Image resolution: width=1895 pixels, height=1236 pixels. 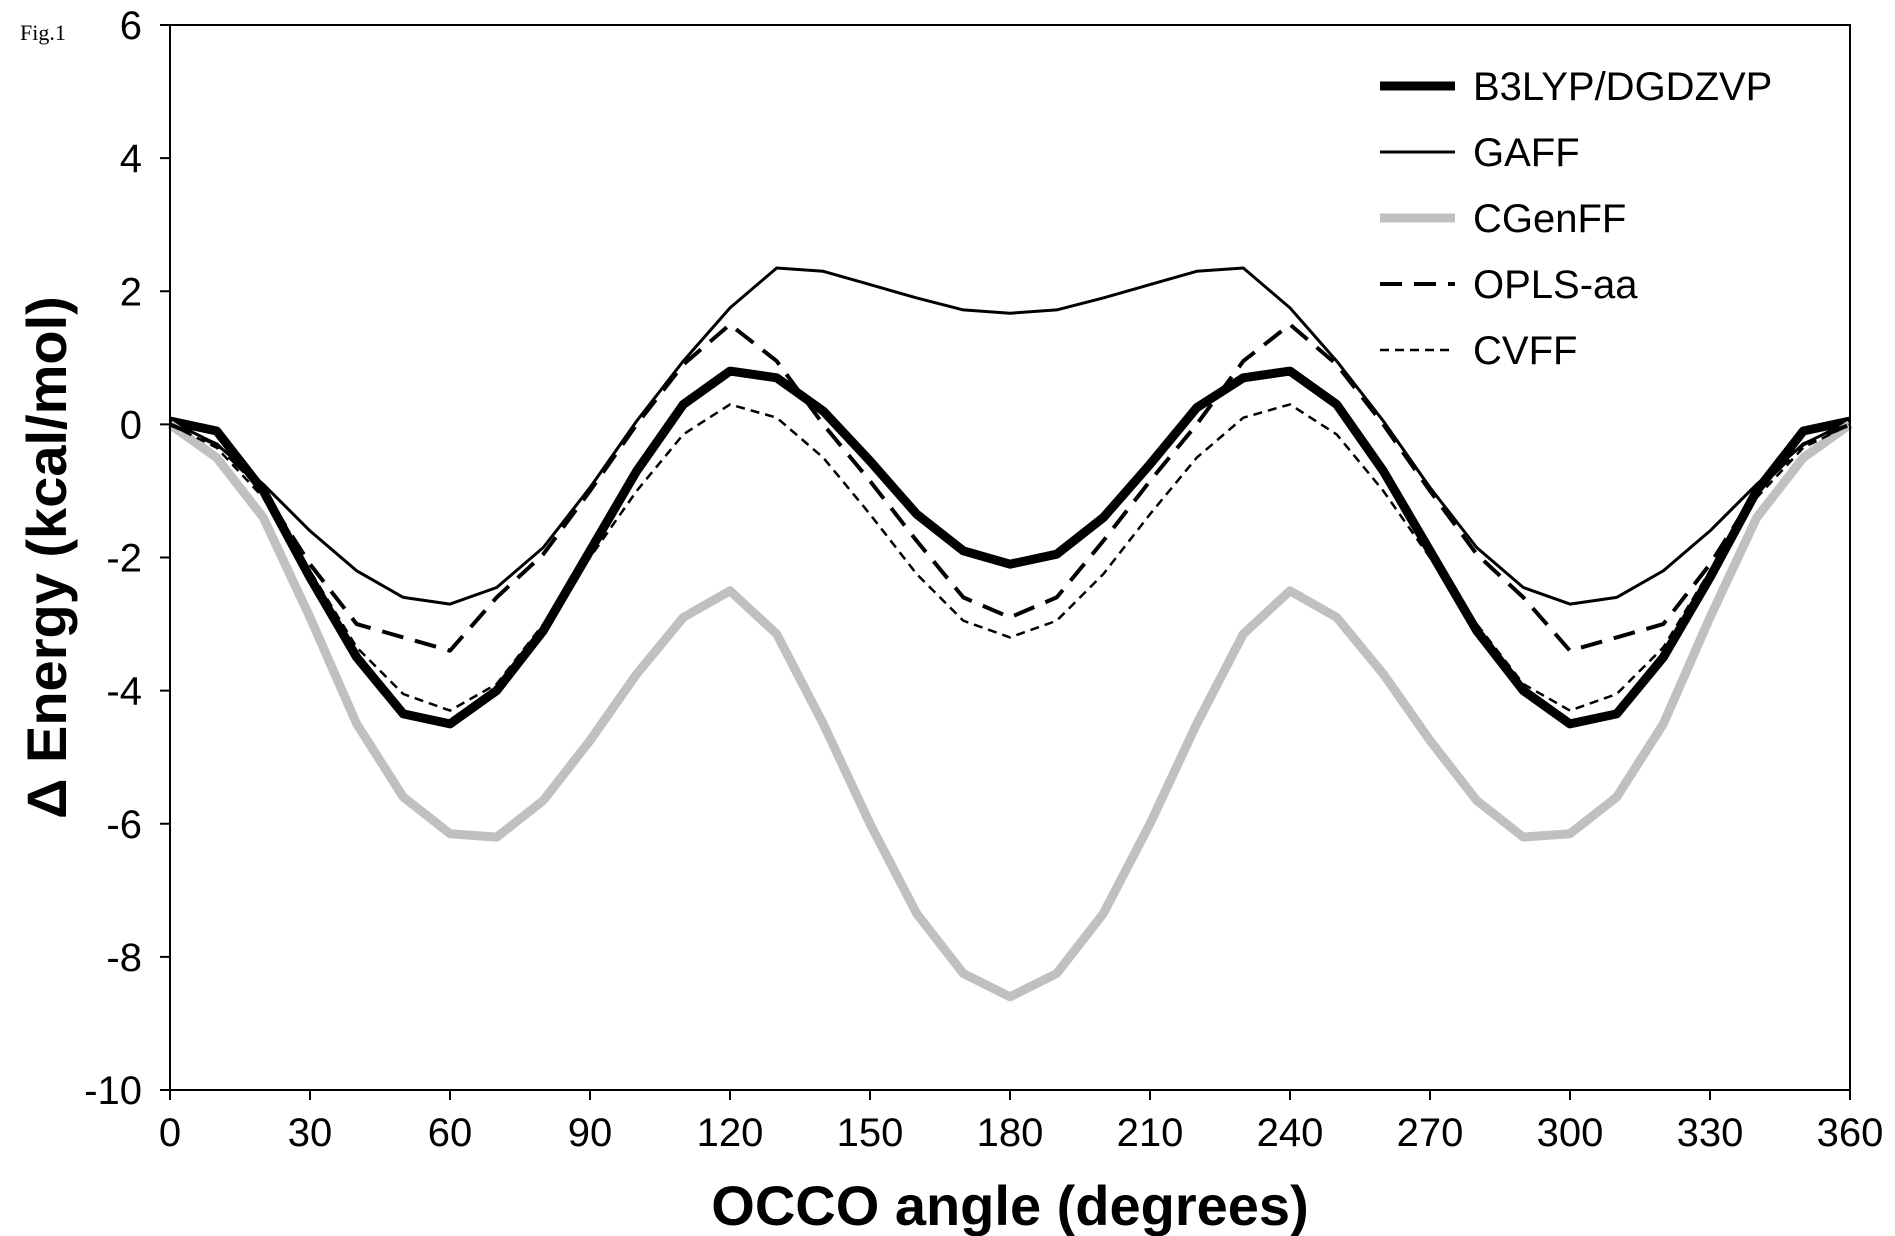 What do you see at coordinates (124, 958) in the screenshot?
I see `y-tick-label: -8` at bounding box center [124, 958].